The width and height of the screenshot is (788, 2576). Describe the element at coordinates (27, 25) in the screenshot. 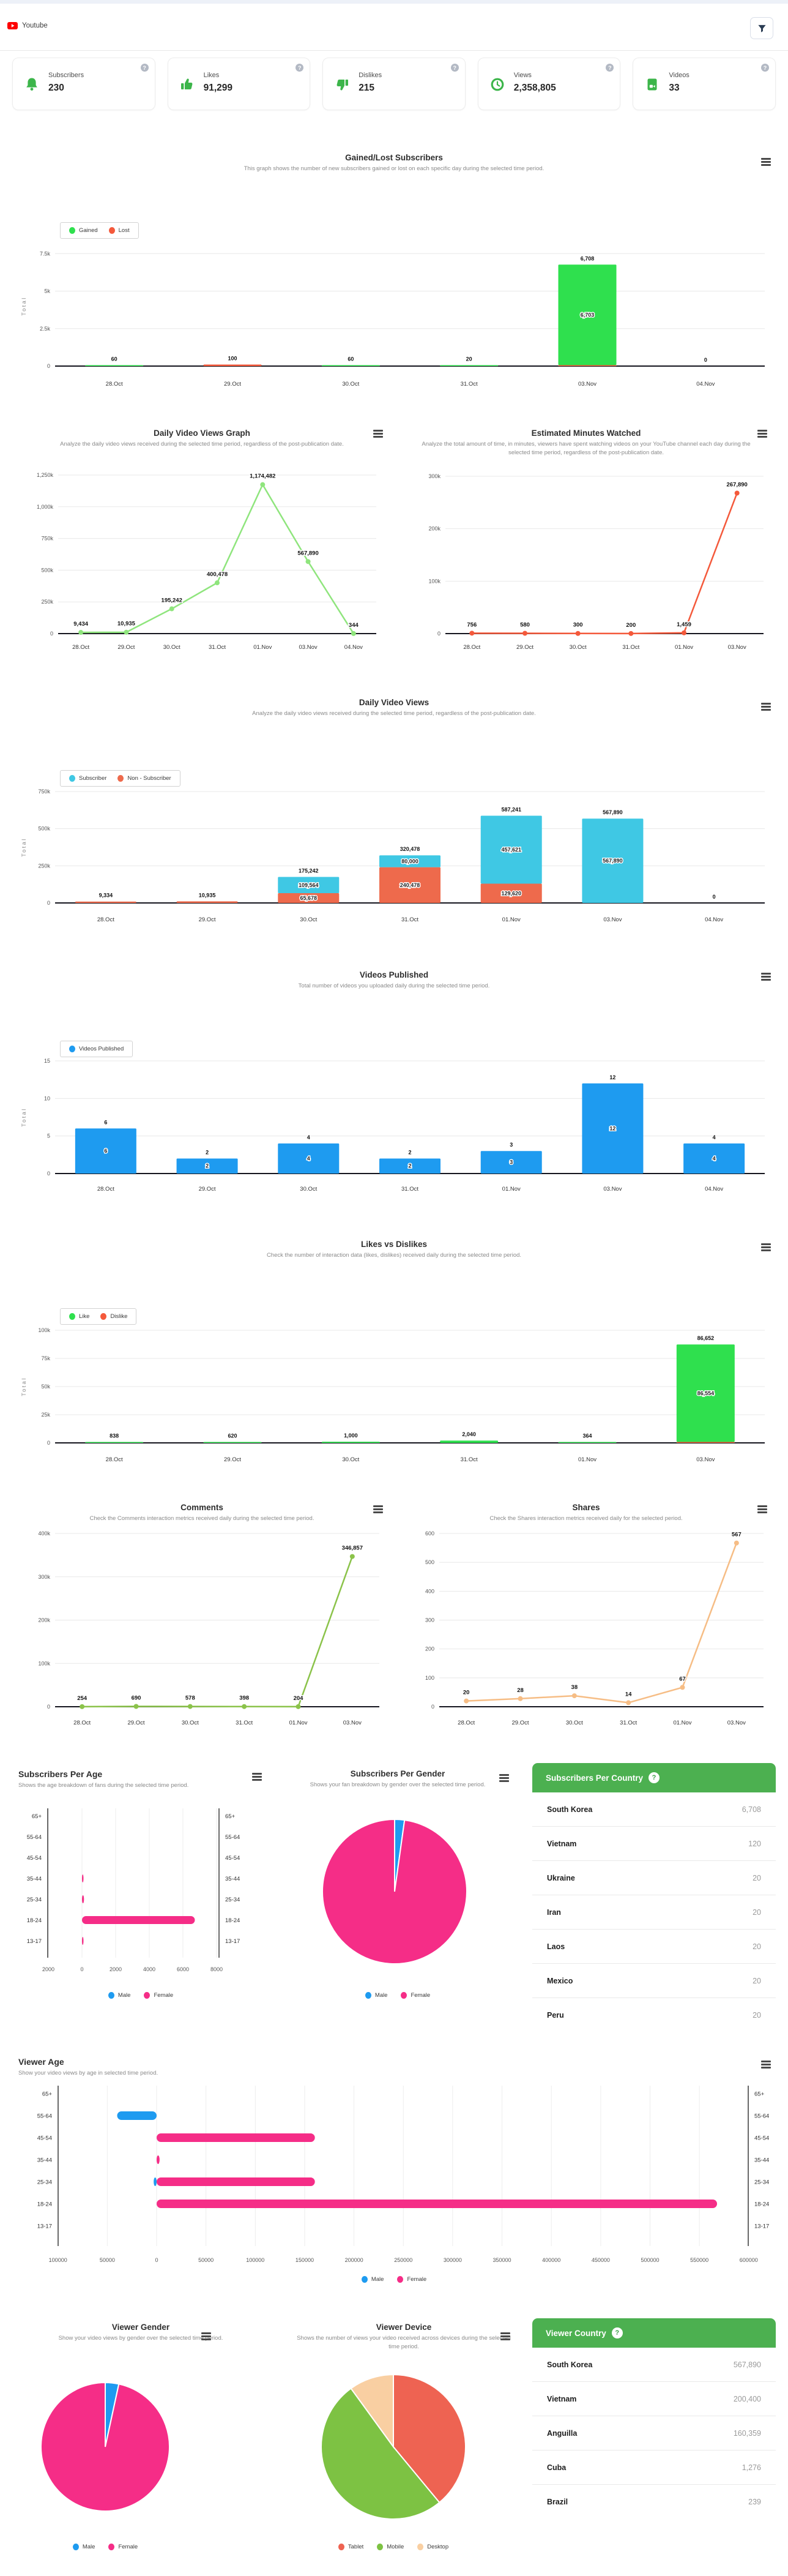

I see `brand: Youtube` at that location.